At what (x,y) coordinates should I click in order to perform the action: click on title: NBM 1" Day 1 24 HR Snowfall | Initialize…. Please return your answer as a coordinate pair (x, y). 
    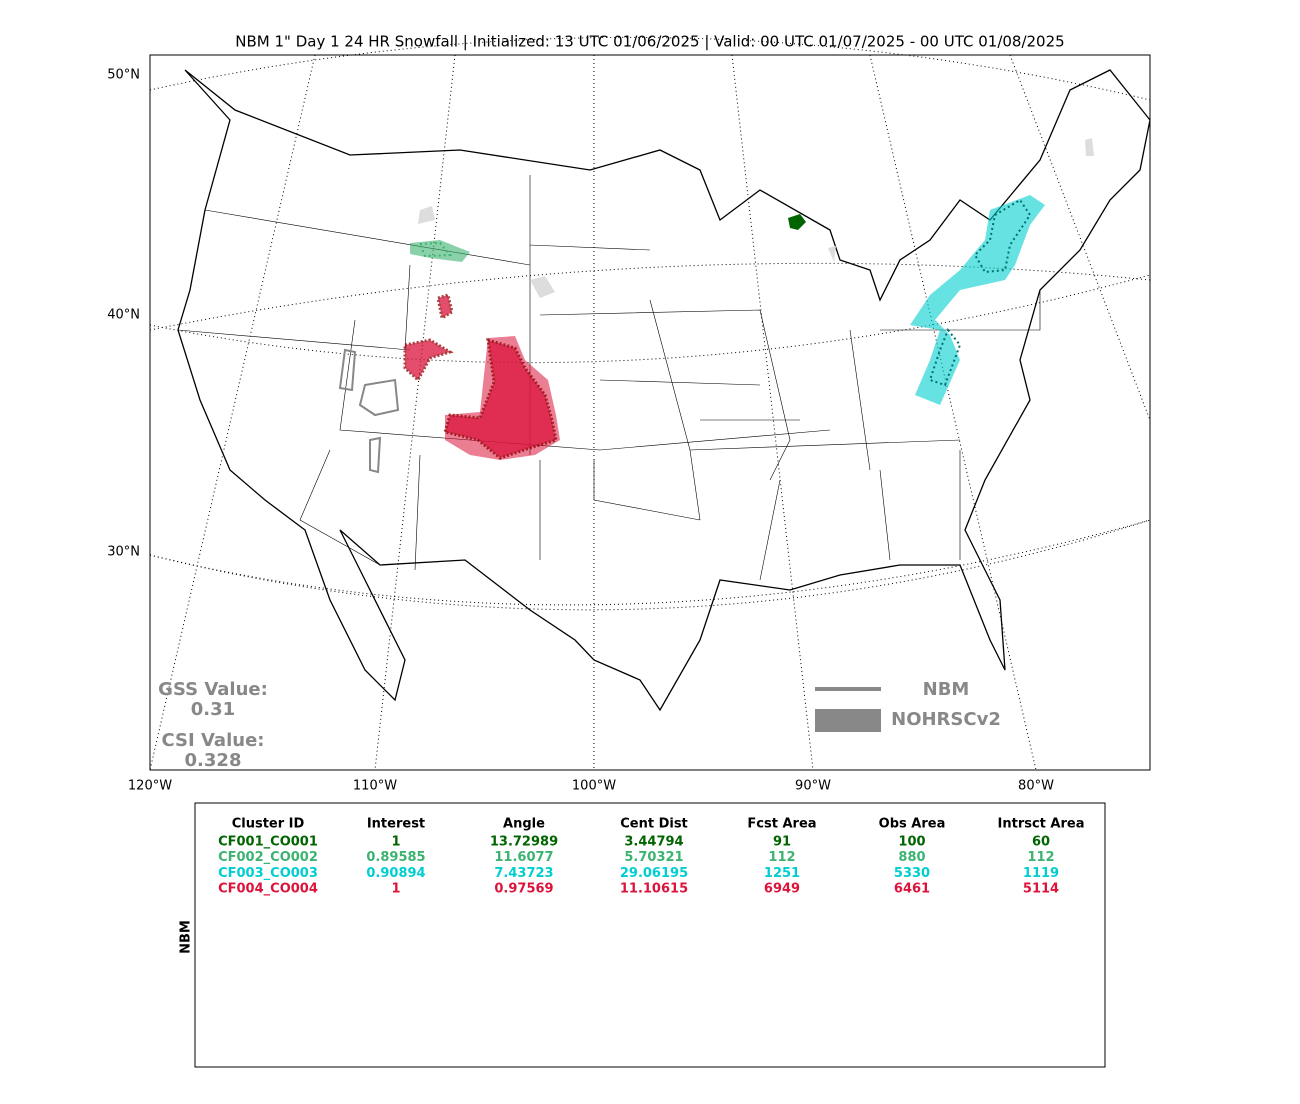
    Looking at the image, I should click on (649, 42).